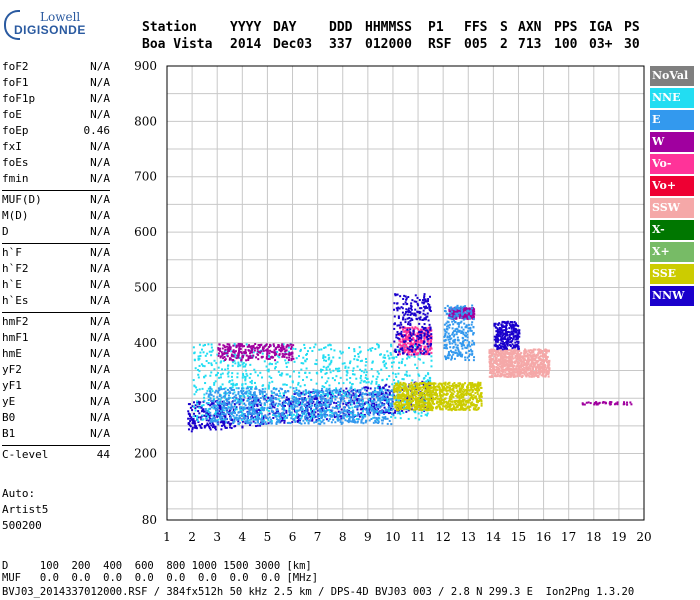  What do you see at coordinates (56, 84) in the screenshot?
I see `param-row: foF1 N/A` at bounding box center [56, 84].